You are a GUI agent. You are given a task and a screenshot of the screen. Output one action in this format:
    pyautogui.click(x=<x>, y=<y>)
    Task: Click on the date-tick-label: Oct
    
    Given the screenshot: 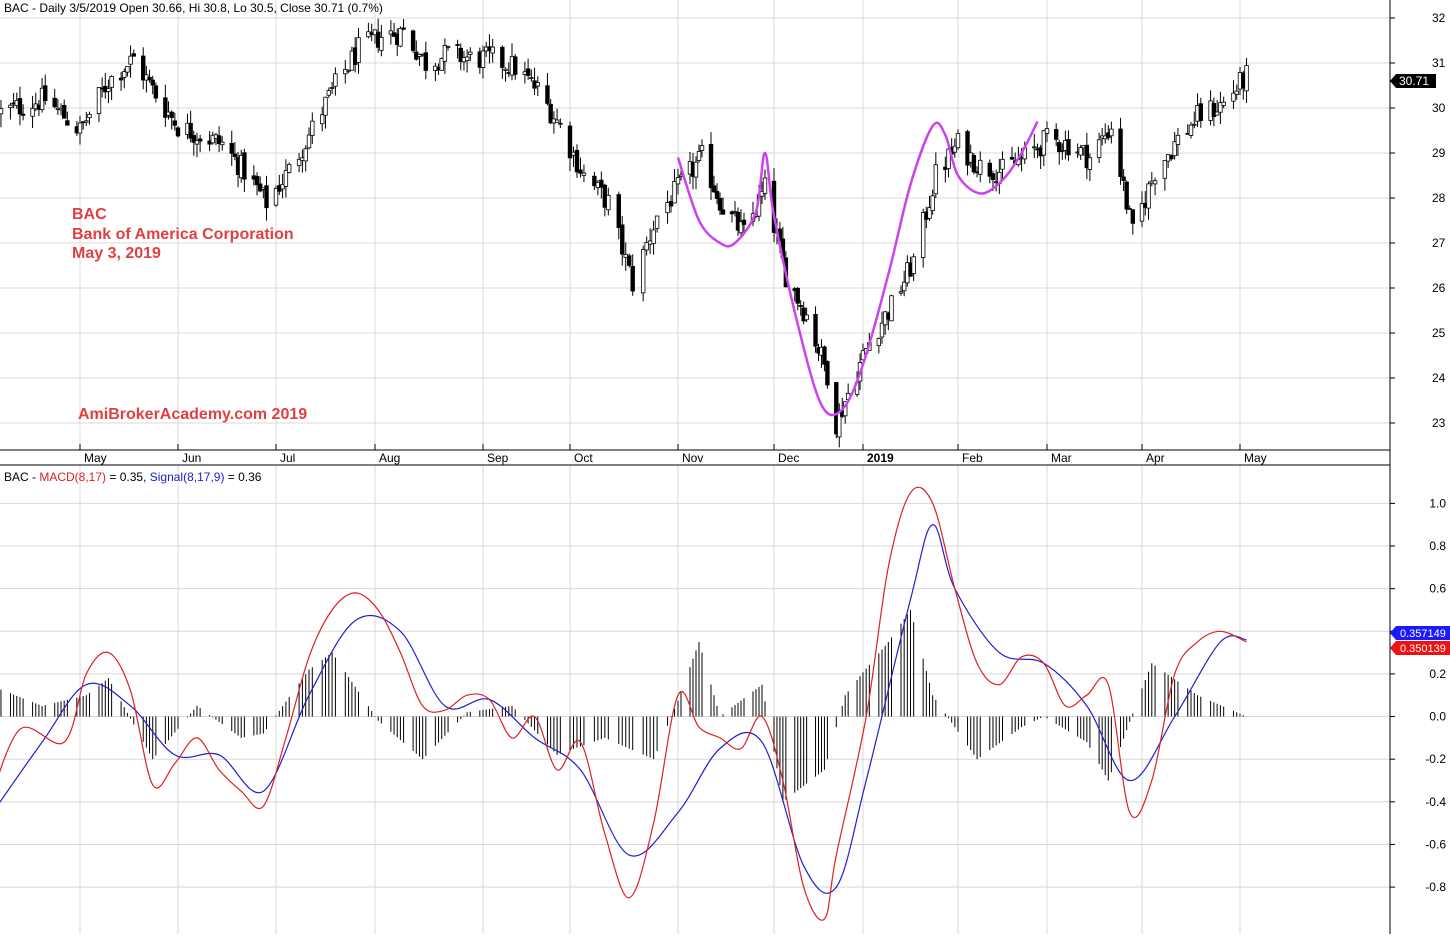 What is the action you would take?
    pyautogui.click(x=583, y=458)
    